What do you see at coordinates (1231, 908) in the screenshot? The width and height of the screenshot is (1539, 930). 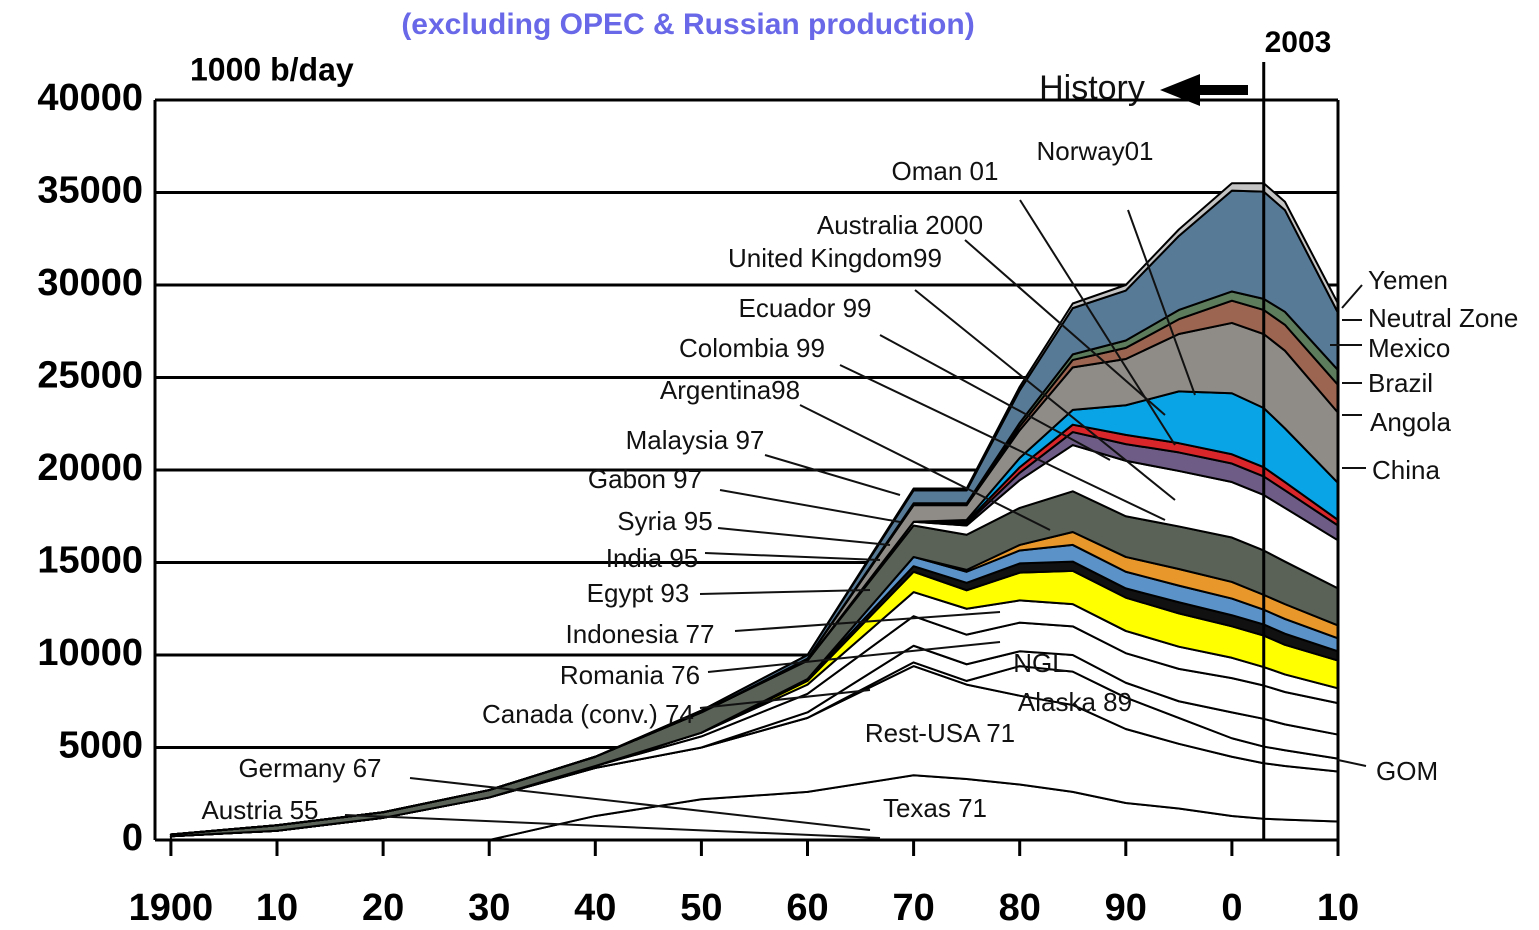 I see `x-tick-label: 0` at bounding box center [1231, 908].